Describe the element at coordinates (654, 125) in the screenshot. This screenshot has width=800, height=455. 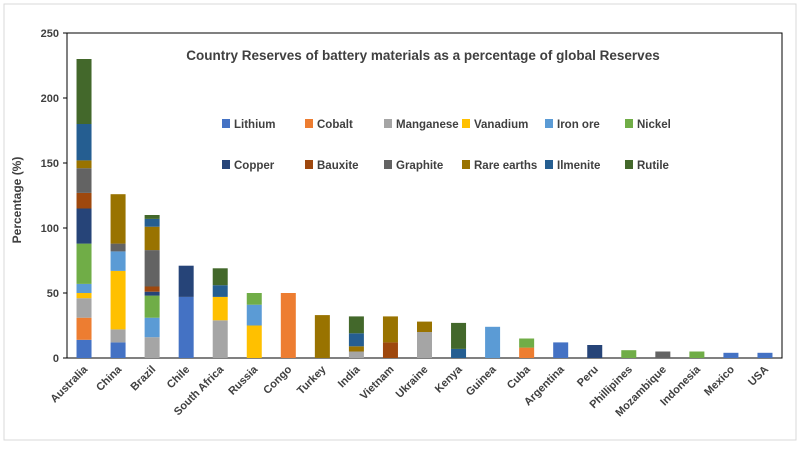
I see `legend-label: Nickel` at that location.